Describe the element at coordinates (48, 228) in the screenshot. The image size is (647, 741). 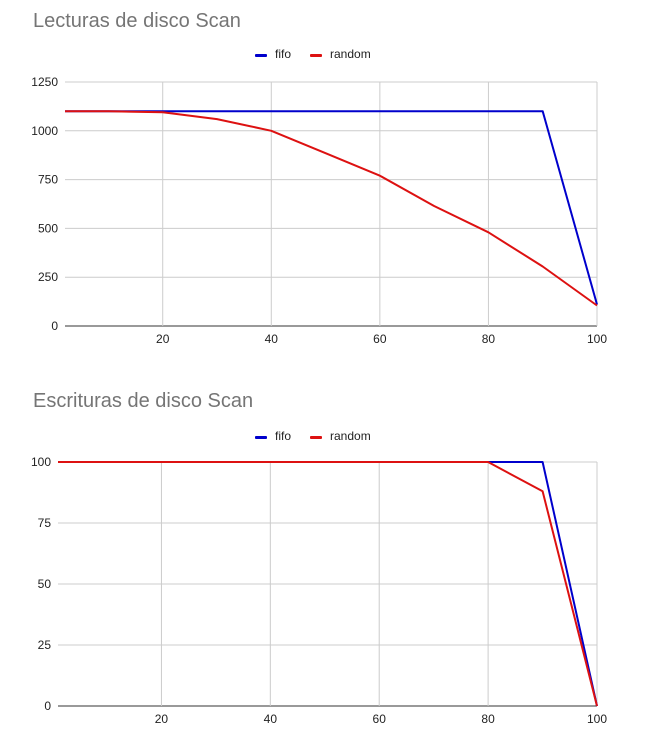
I see `y-tick-label: 500` at that location.